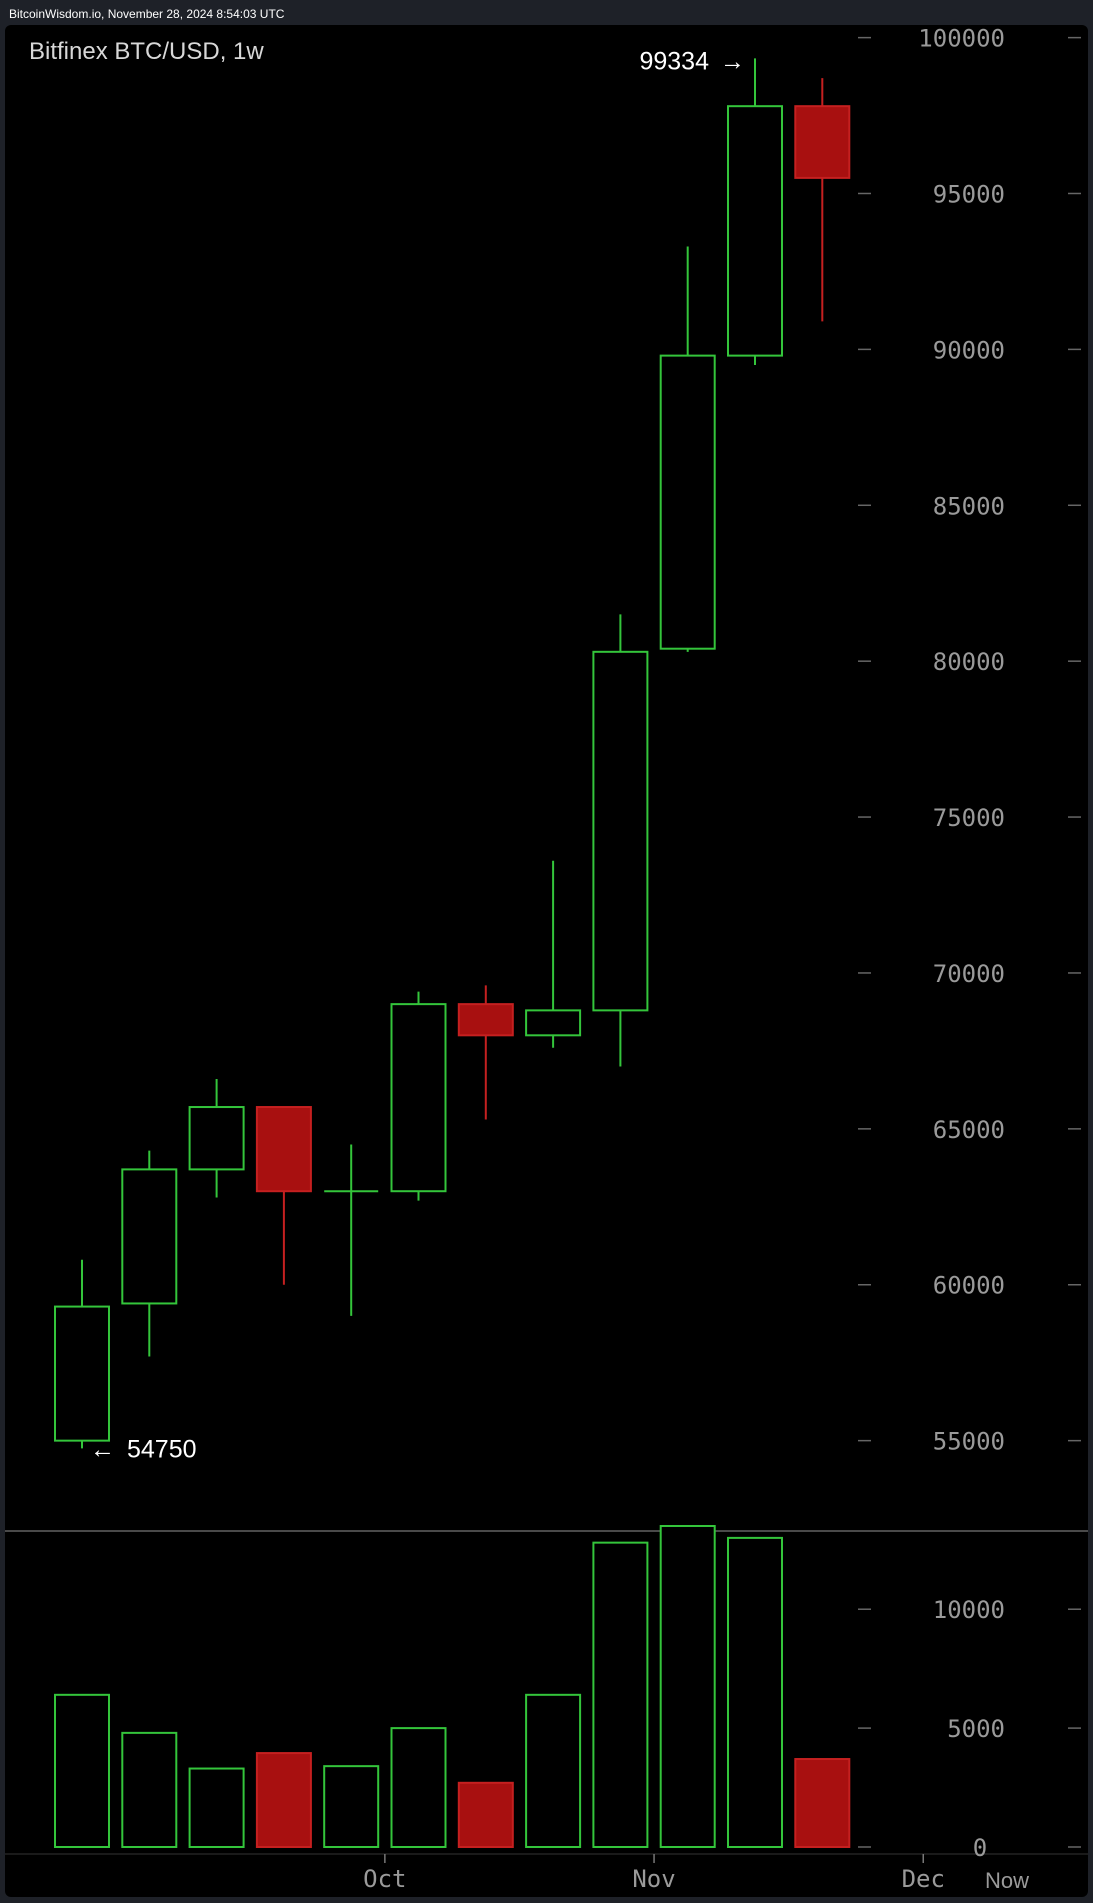 The height and width of the screenshot is (1903, 1093). I want to click on volume-axis: 10000 5000 0, so click(969, 1729).